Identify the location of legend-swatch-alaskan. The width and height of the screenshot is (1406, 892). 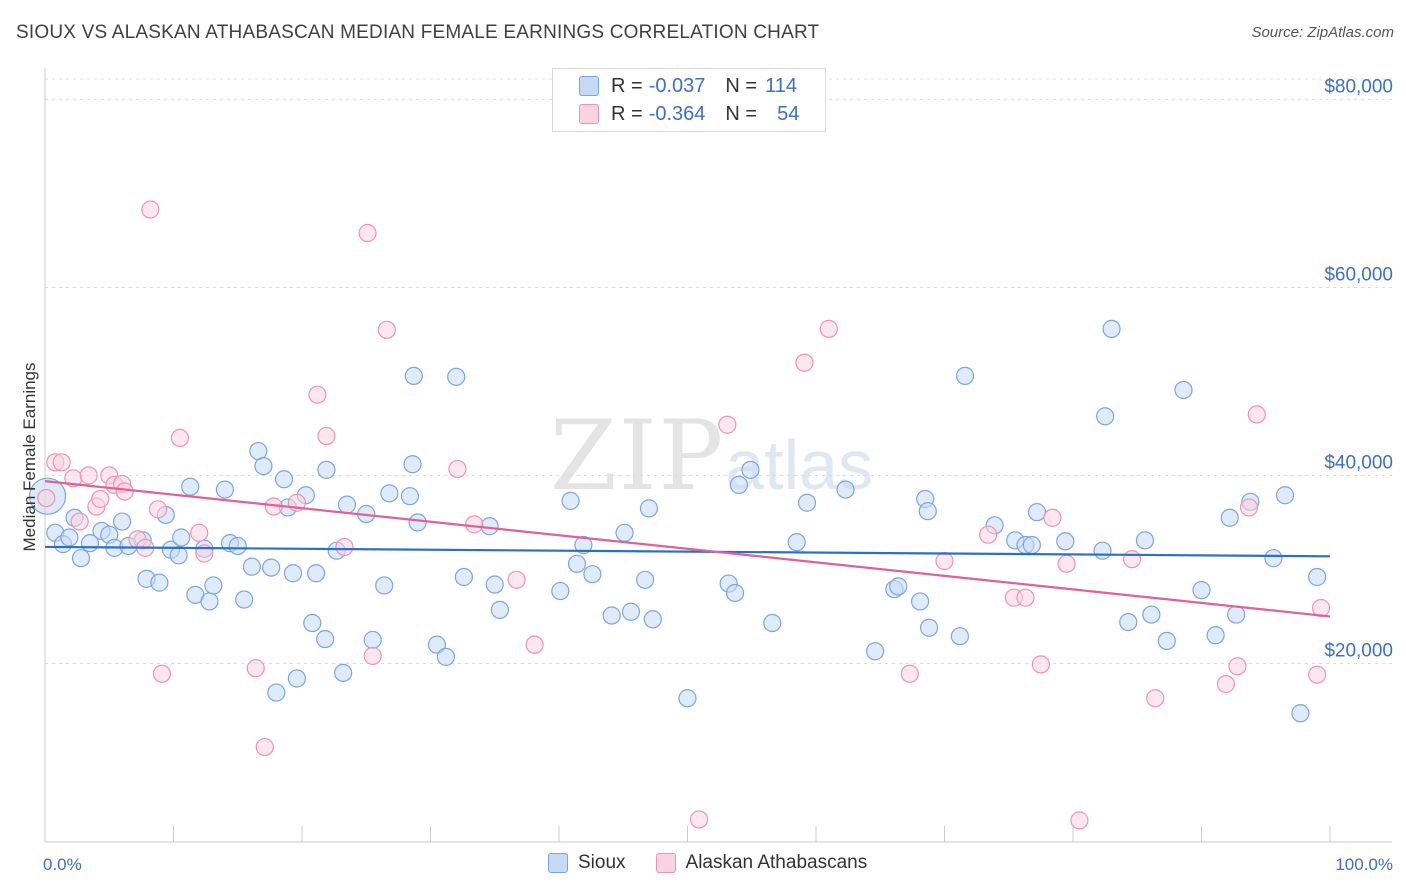
(589, 114).